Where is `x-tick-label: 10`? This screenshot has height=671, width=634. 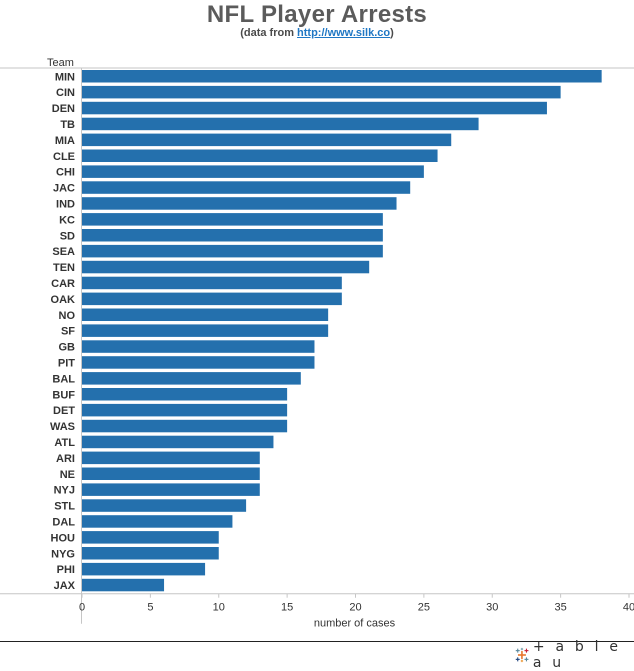 x-tick-label: 10 is located at coordinates (219, 608).